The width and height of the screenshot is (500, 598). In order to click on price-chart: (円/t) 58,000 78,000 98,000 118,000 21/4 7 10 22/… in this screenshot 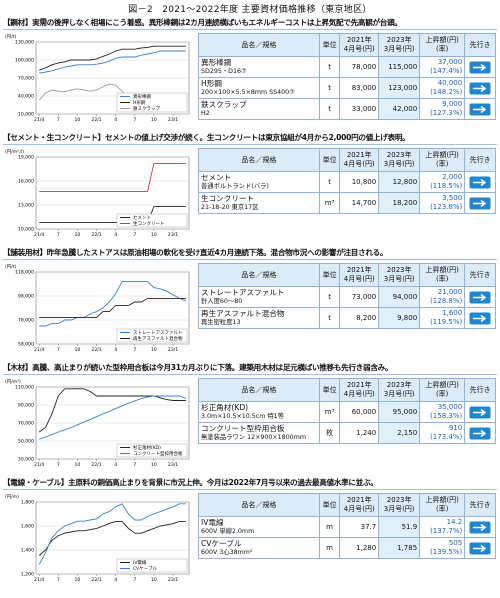, I will do `click(97, 308)`.